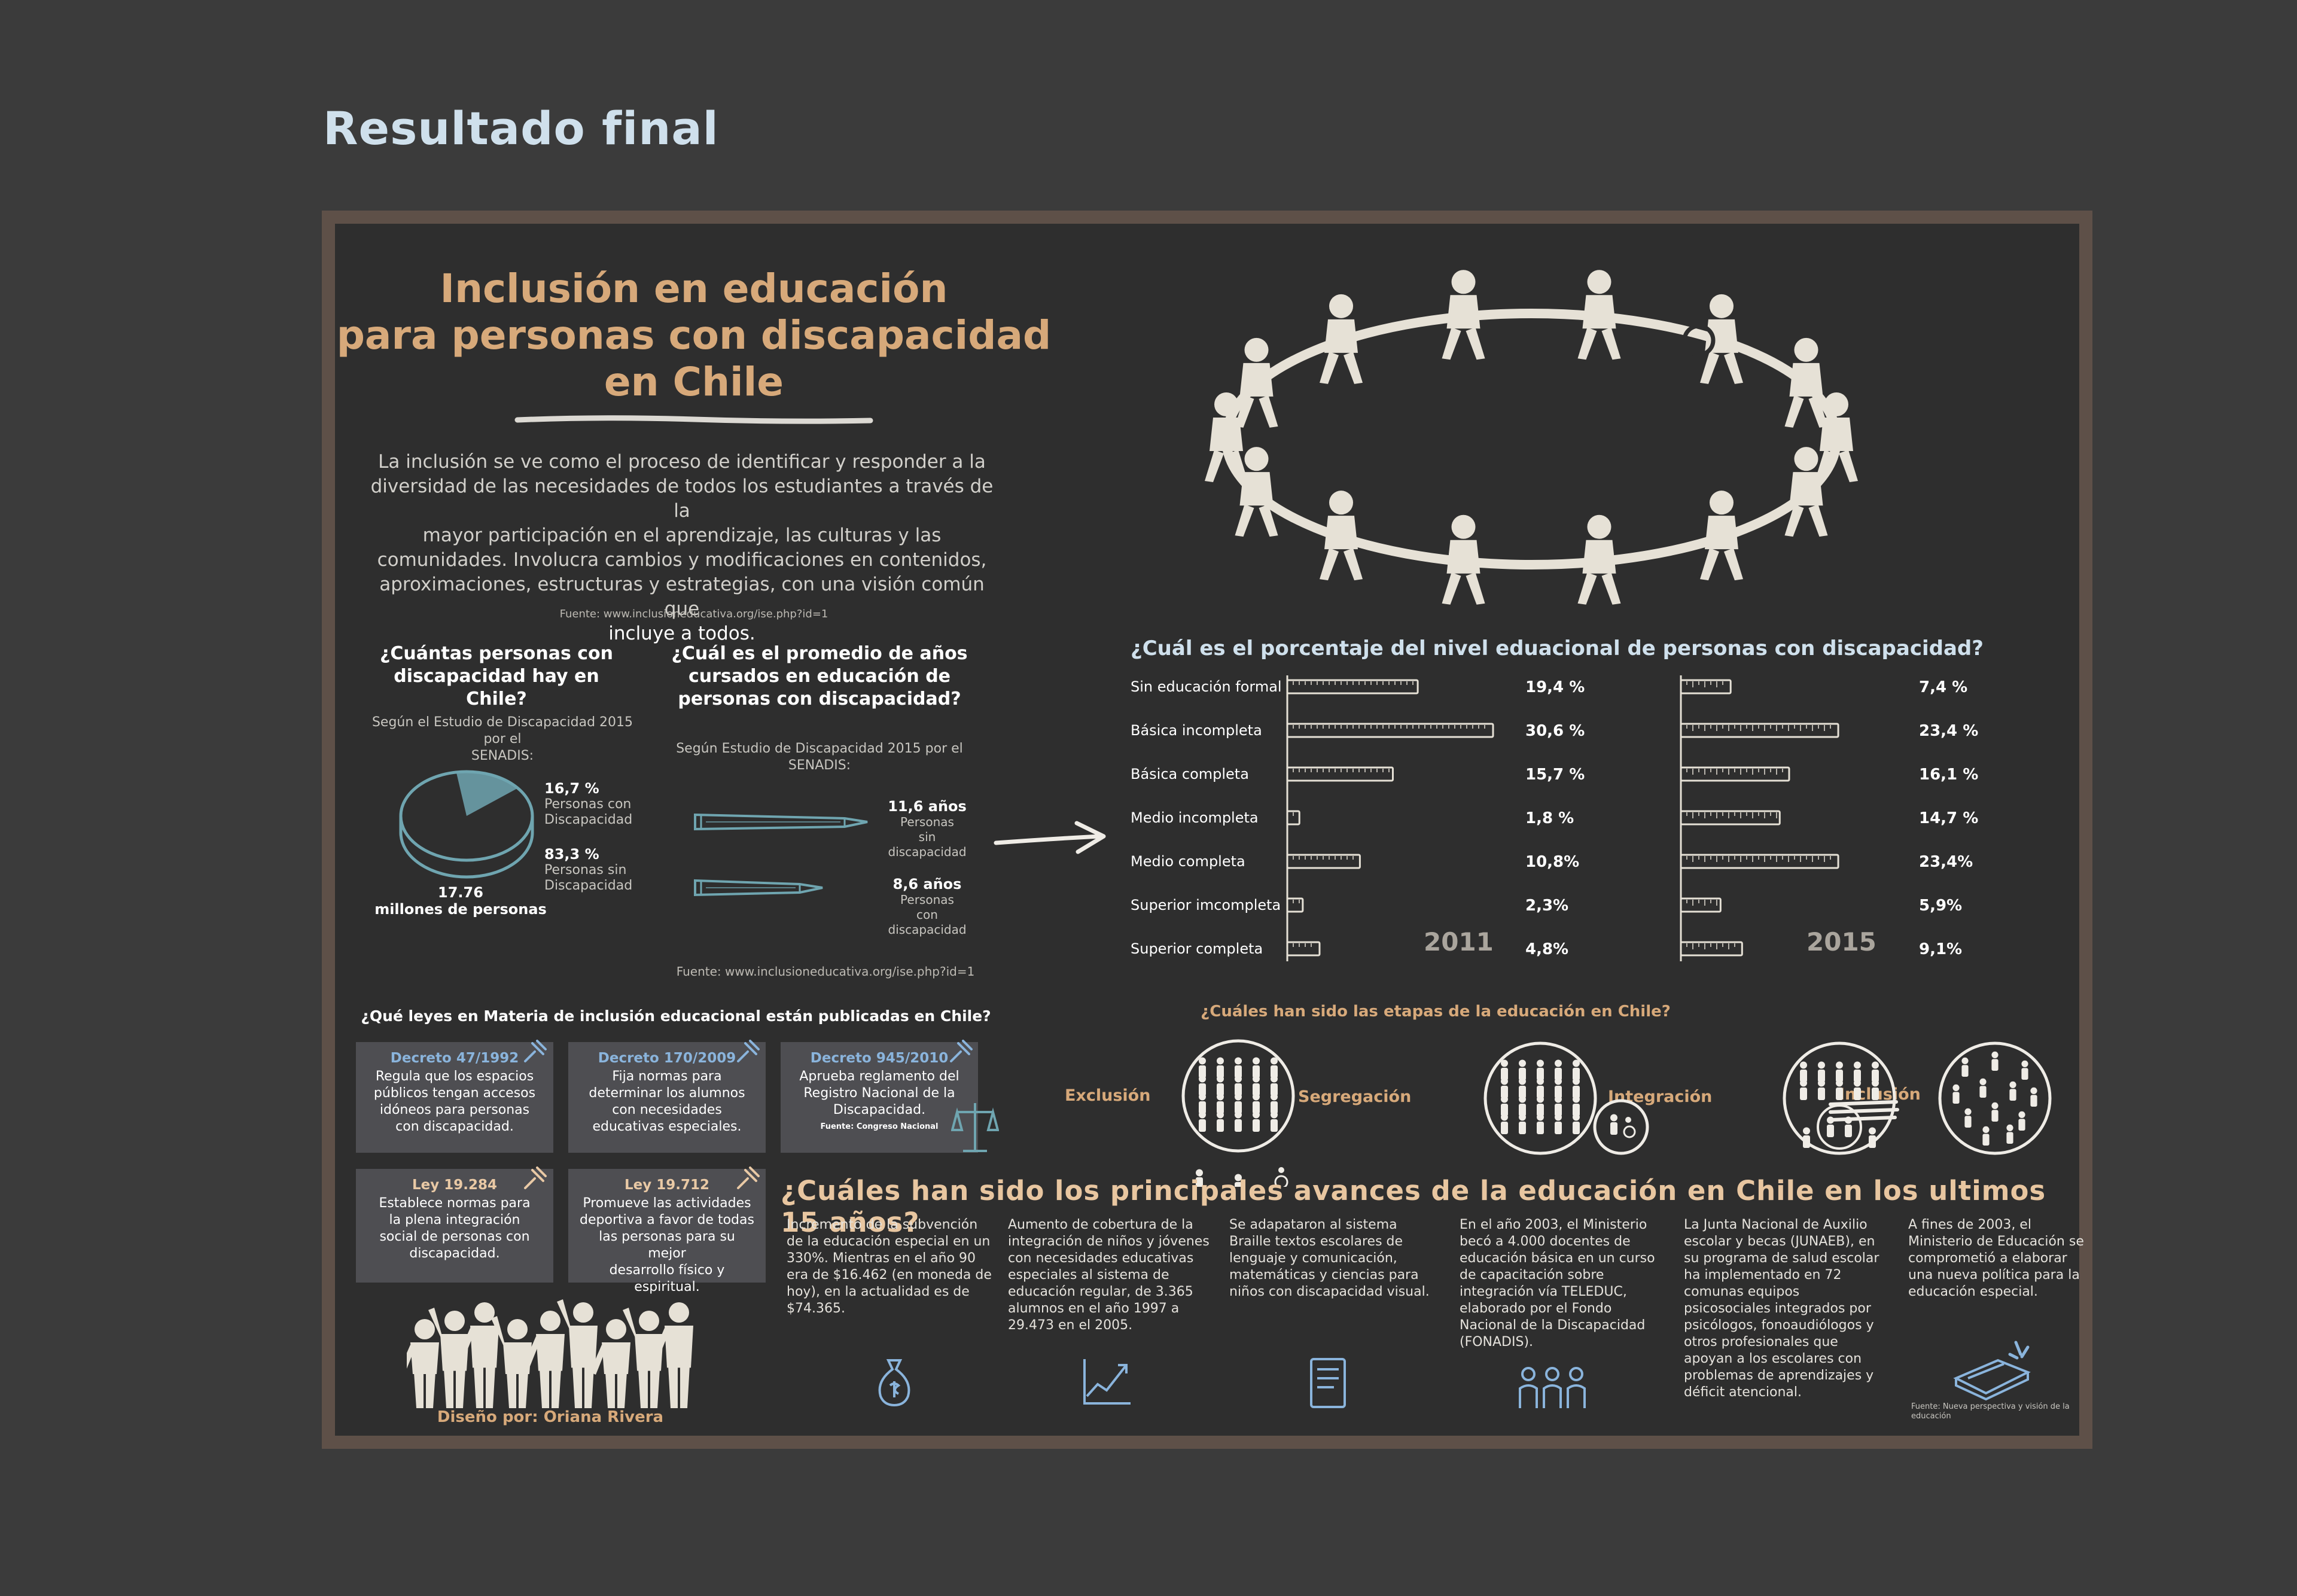 This screenshot has width=2297, height=1596. Describe the element at coordinates (1196, 730) in the screenshot. I see `bar-category-label: Básica incompleta` at that location.